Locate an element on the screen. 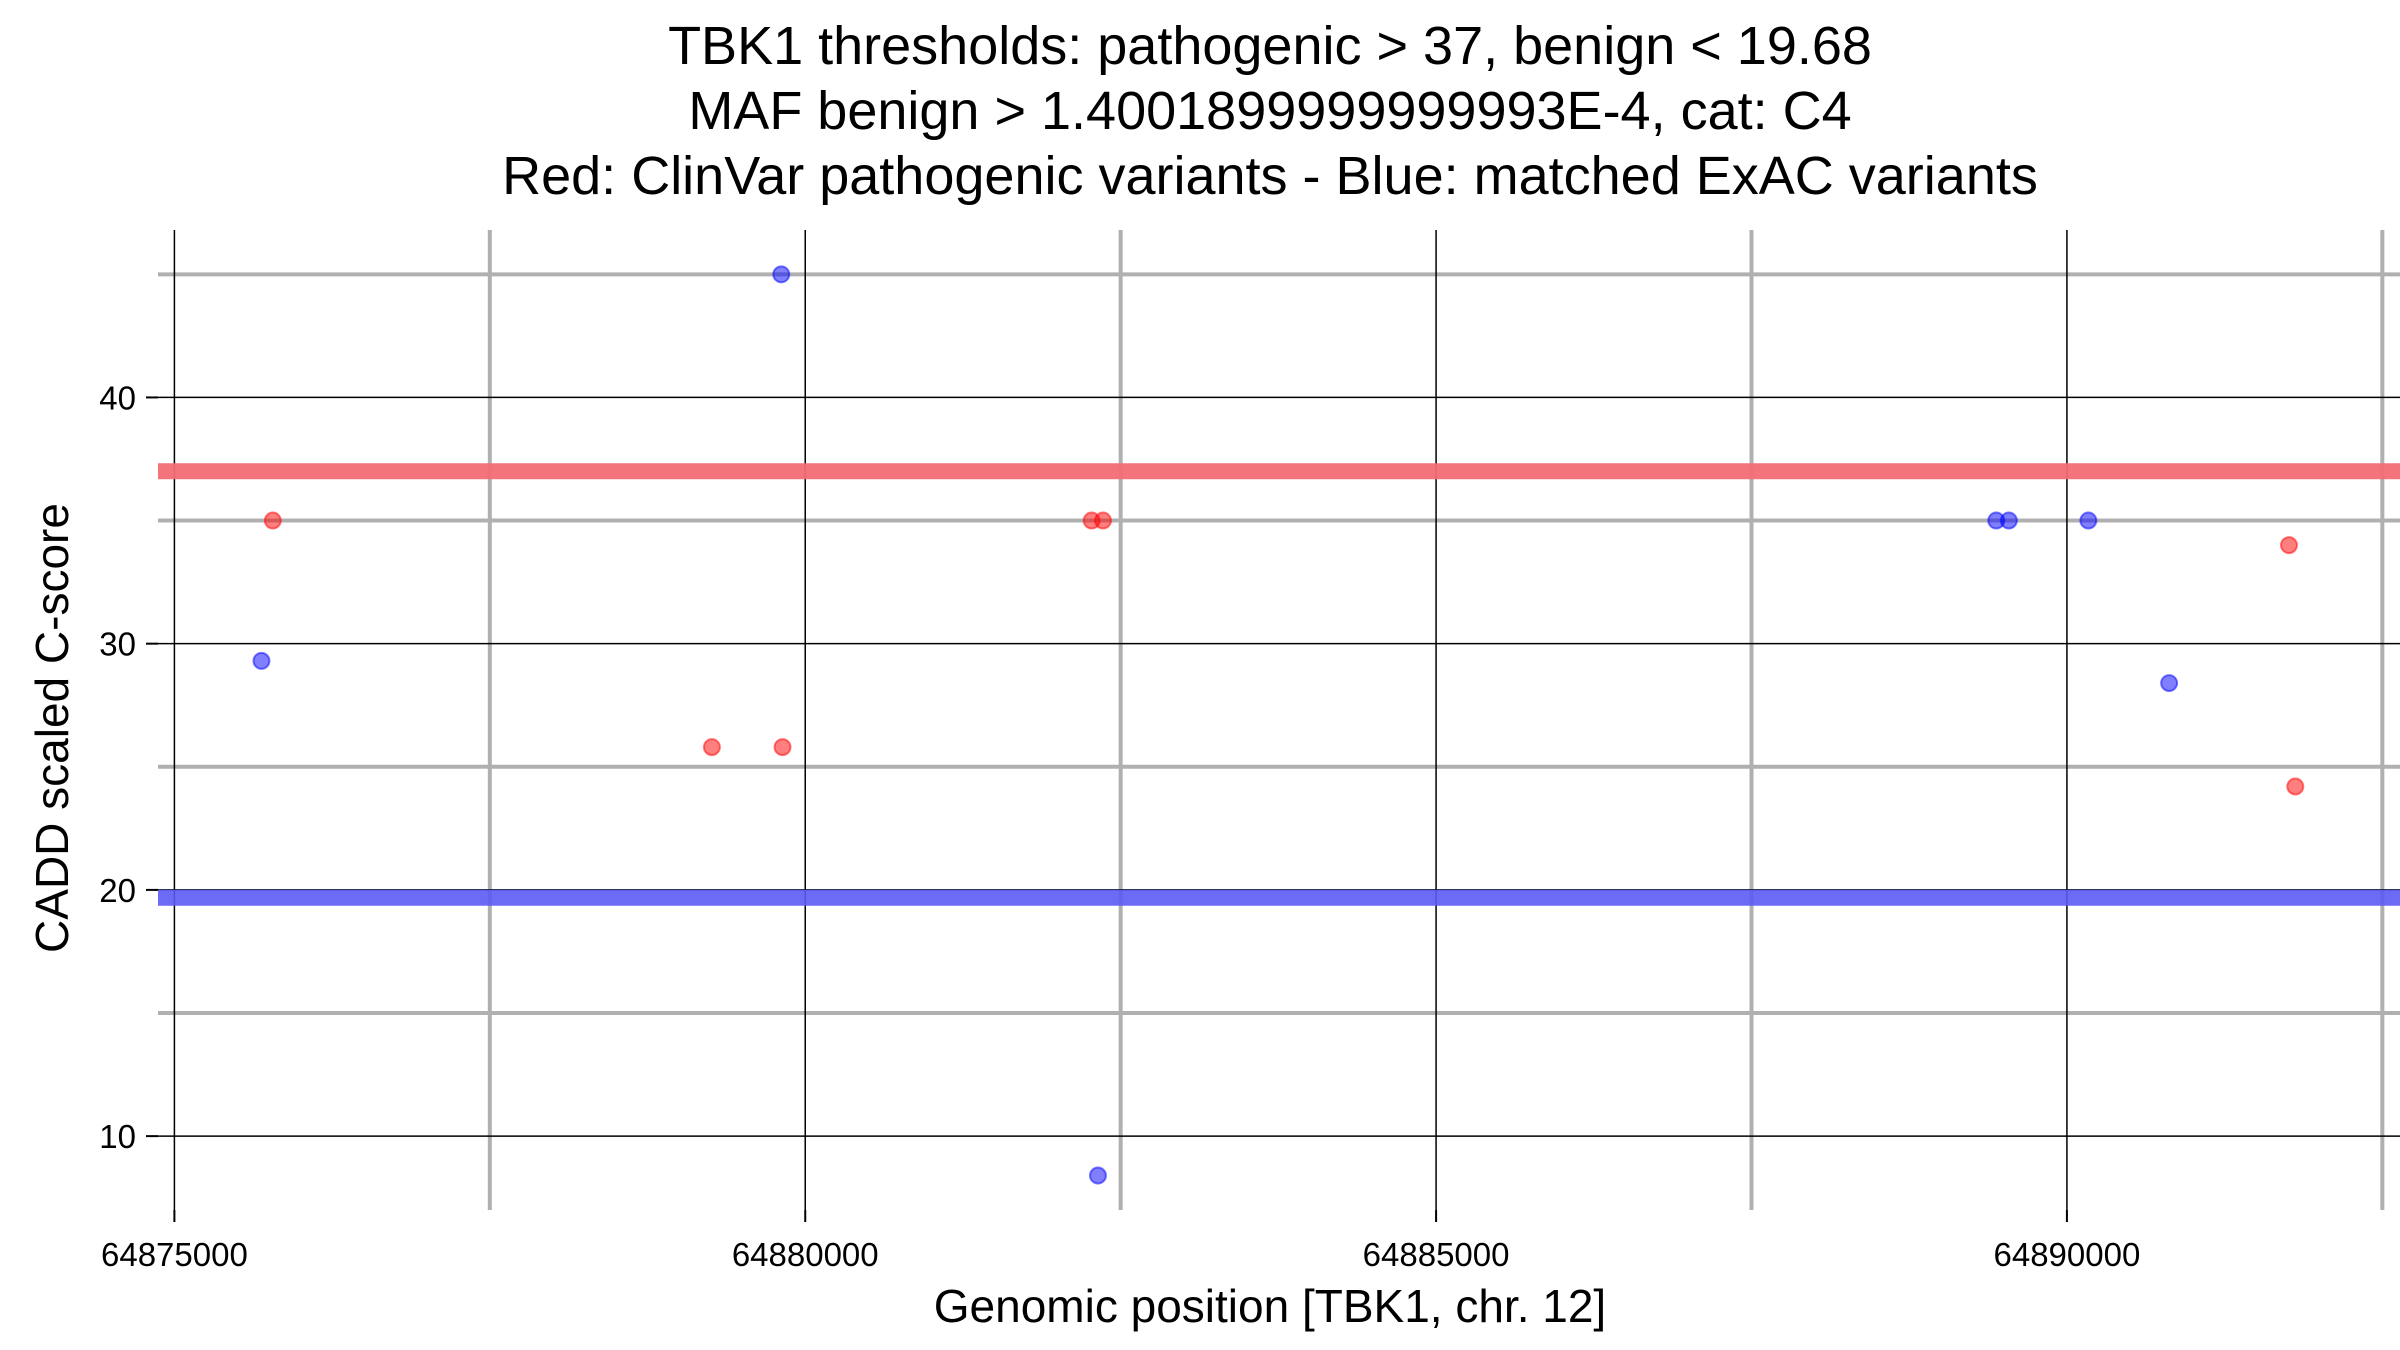 This screenshot has width=2400, height=1350. y-tick-label: 30 is located at coordinates (117, 644).